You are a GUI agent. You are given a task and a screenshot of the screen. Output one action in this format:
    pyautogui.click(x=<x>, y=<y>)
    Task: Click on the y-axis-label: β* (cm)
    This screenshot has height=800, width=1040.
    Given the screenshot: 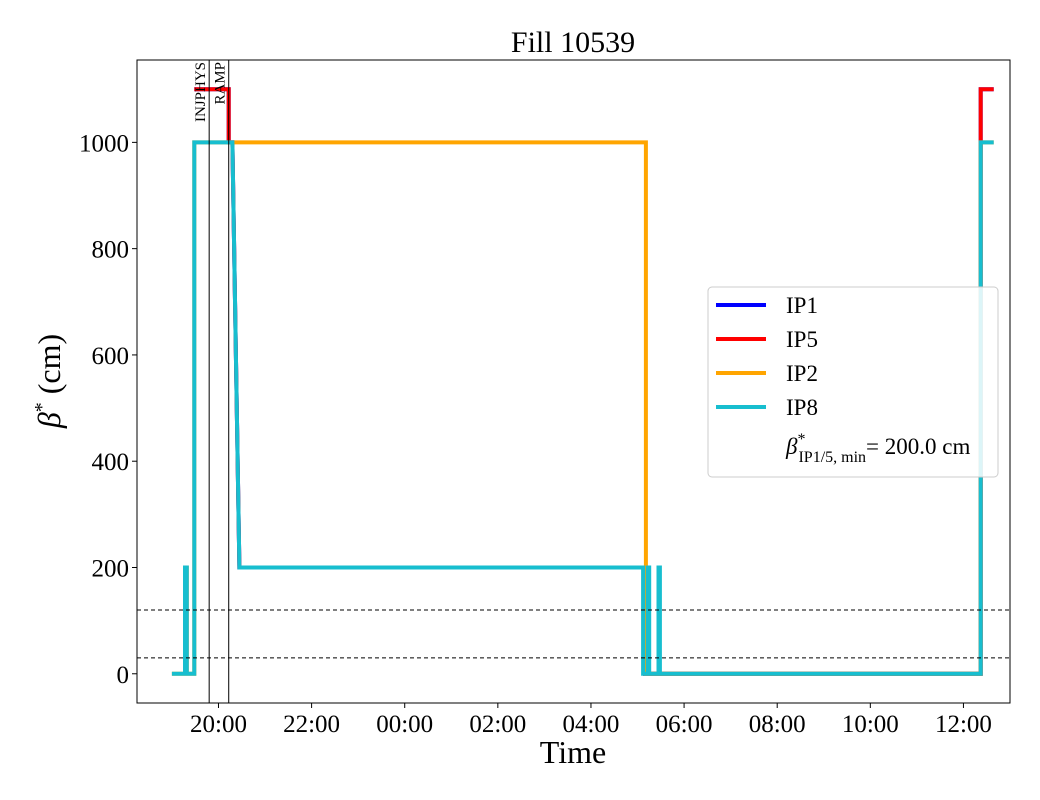 What is the action you would take?
    pyautogui.click(x=49, y=381)
    